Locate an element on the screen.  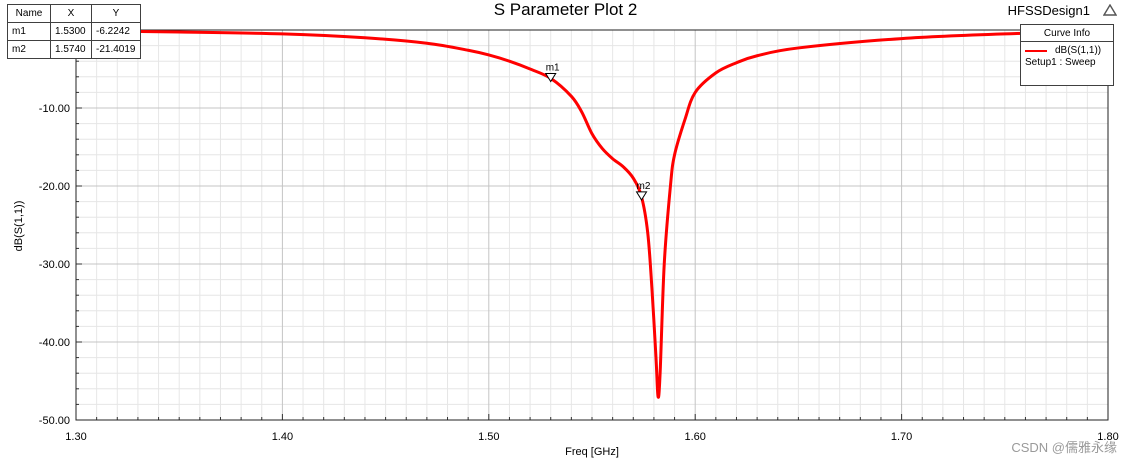
marker-label: m2 is located at coordinates (644, 186).